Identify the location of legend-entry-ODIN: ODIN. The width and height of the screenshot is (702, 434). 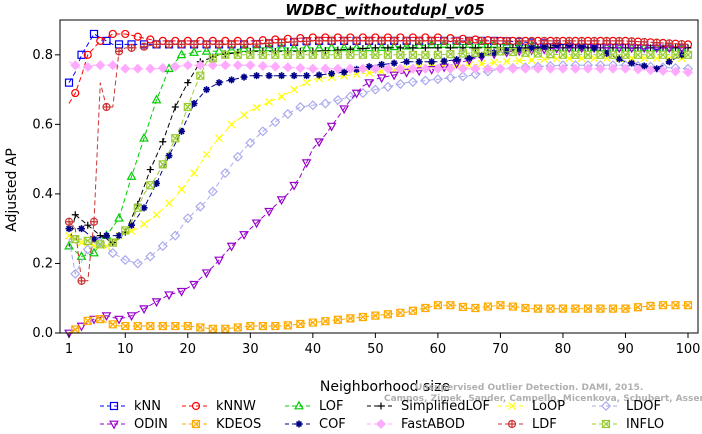
(134, 424).